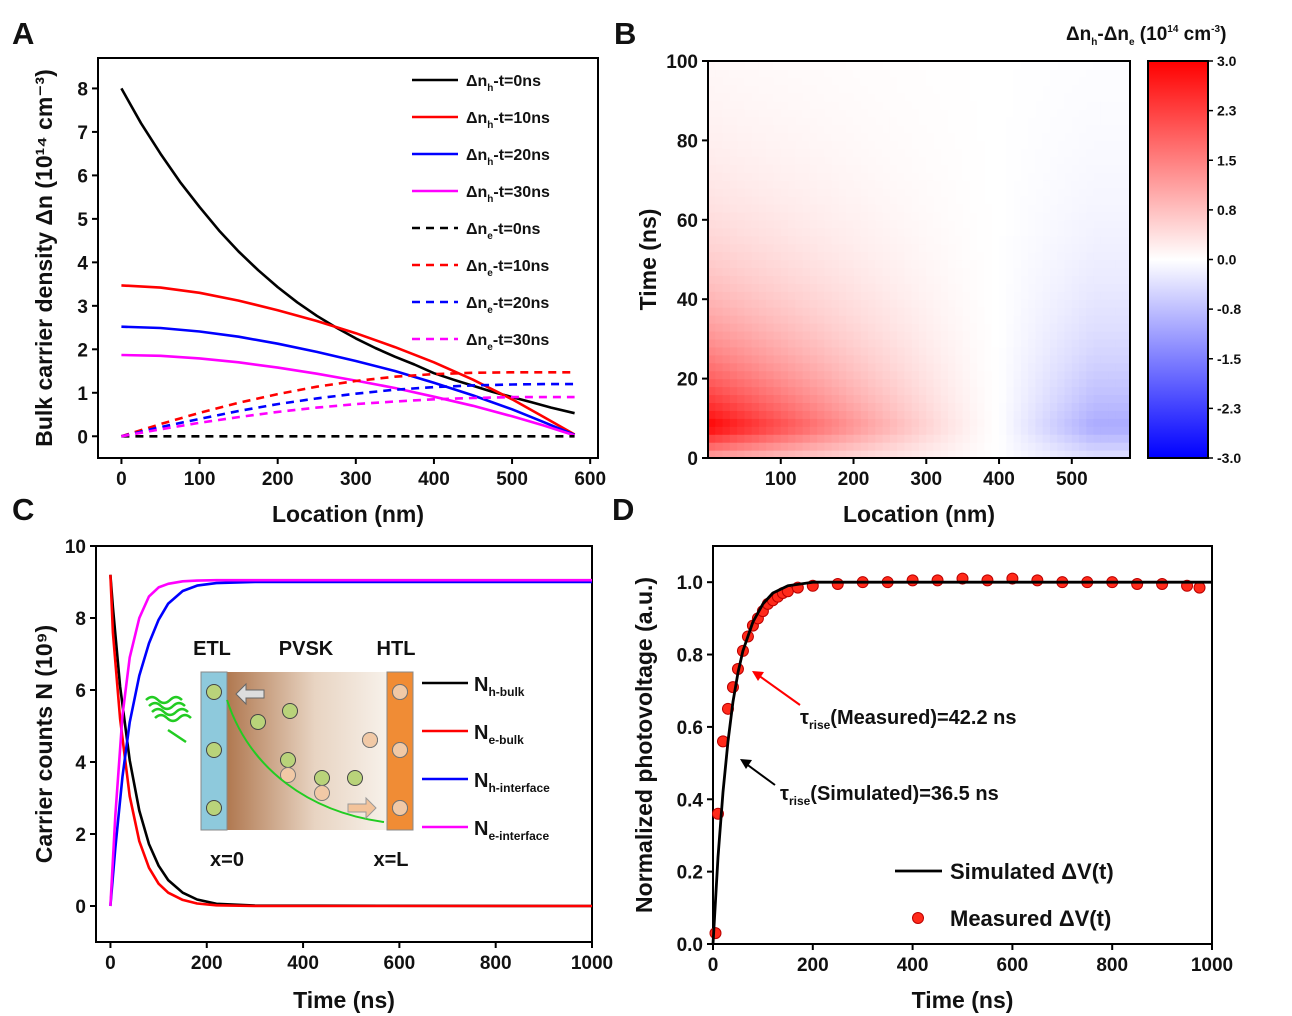 The image size is (1292, 1016). I want to click on c-legend-label-1: Ne-bulk, so click(499, 734).